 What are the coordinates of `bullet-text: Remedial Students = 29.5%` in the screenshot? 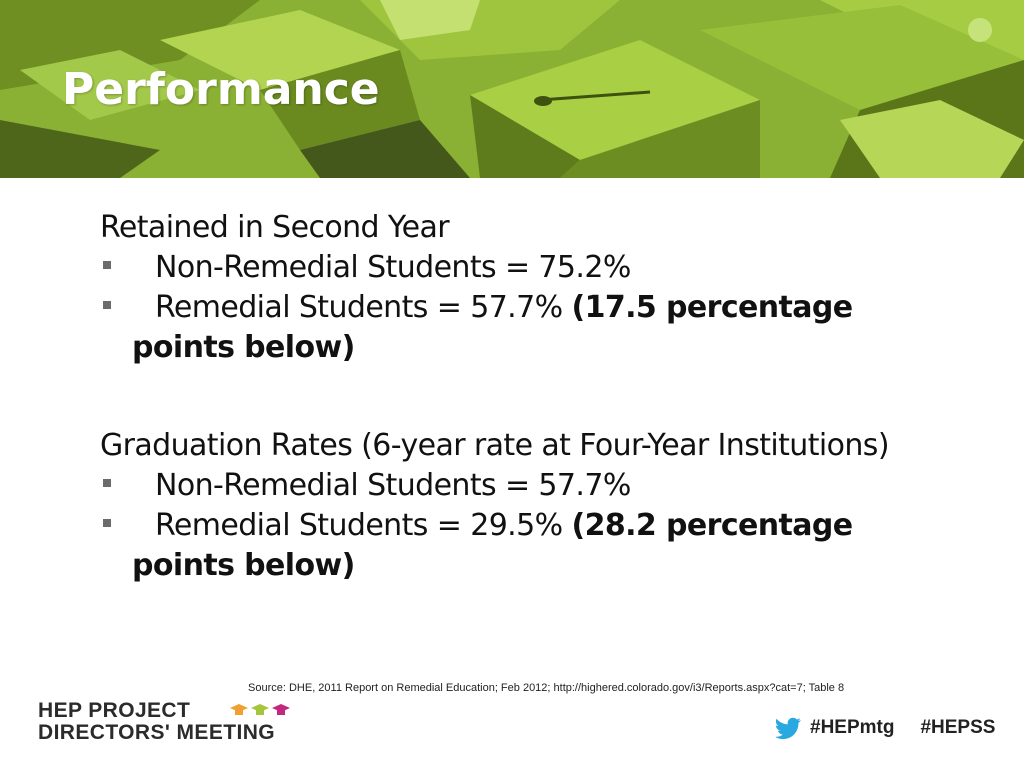 It's located at (363, 525).